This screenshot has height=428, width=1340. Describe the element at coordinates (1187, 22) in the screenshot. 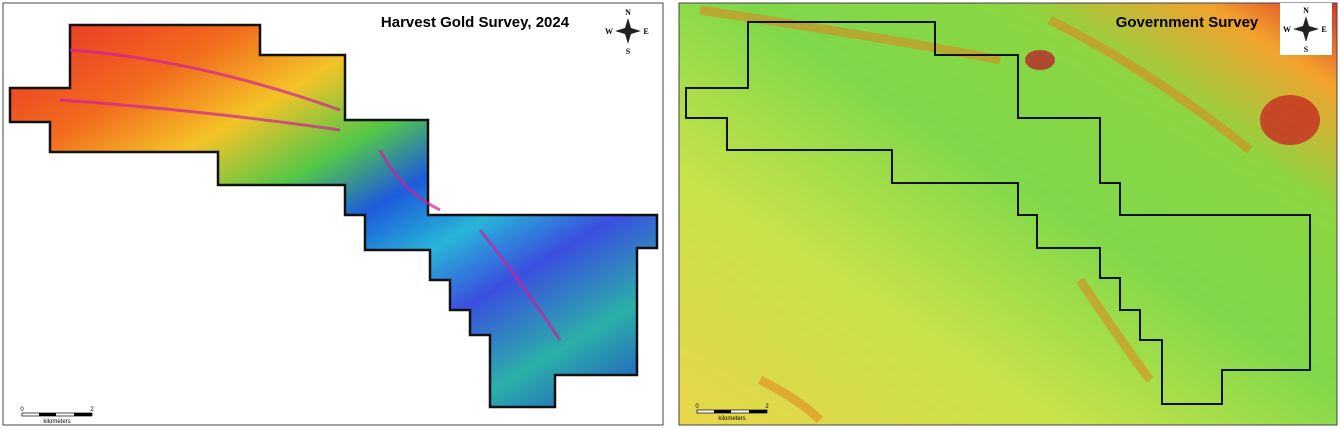

I see `map-title: Government Survey` at that location.